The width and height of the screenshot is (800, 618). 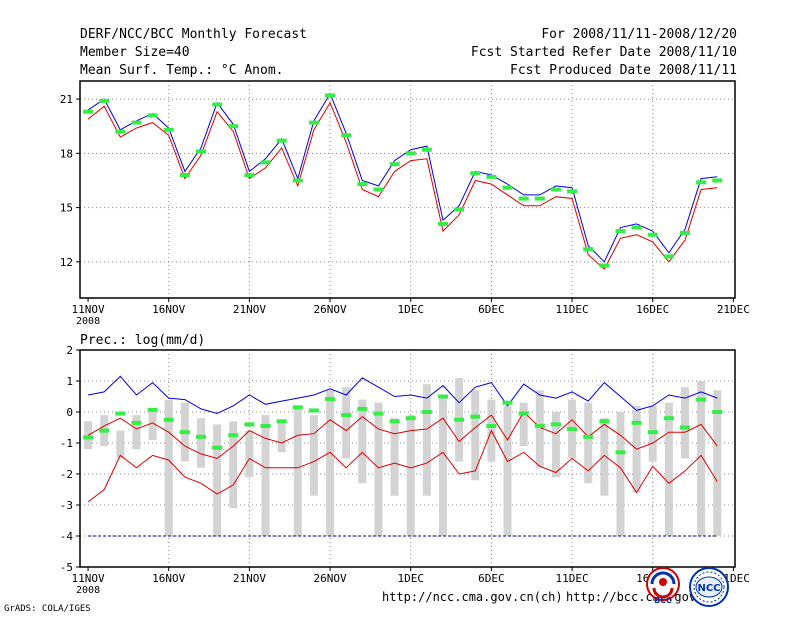 What do you see at coordinates (403, 395) in the screenshot?
I see `prec-series-upper` at bounding box center [403, 395].